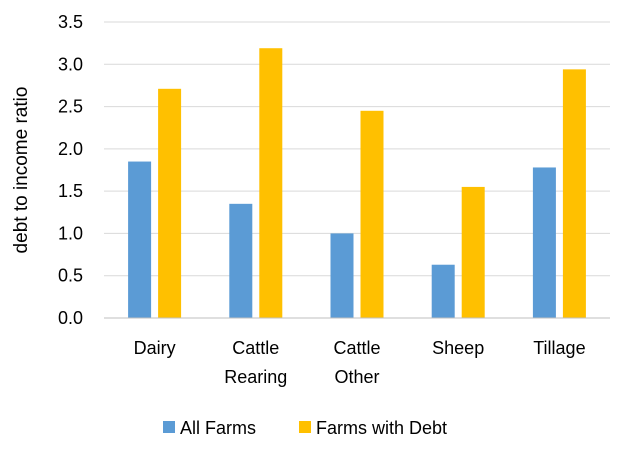 The image size is (618, 453). Describe the element at coordinates (458, 348) in the screenshot. I see `x-tick-label: Sheep` at that location.